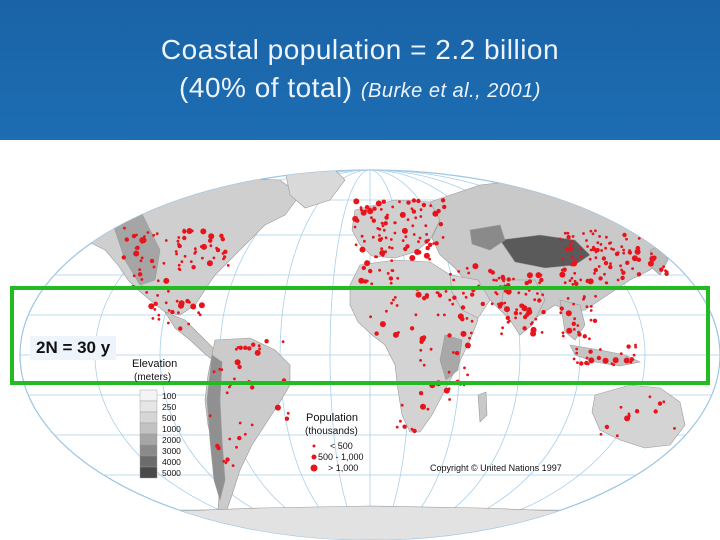 The width and height of the screenshot is (720, 540). I want to click on population-medium-dot, so click(314, 457).